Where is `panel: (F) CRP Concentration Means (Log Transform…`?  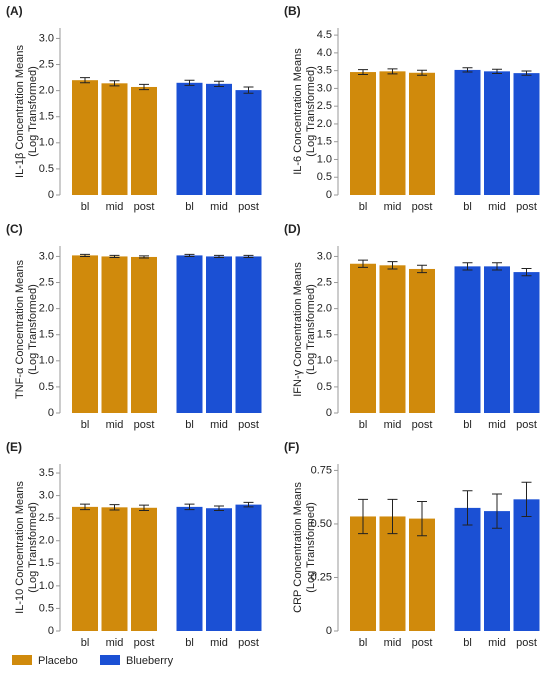 panel: (F) CRP Concentration Means (Log Transform… is located at coordinates (412, 544).